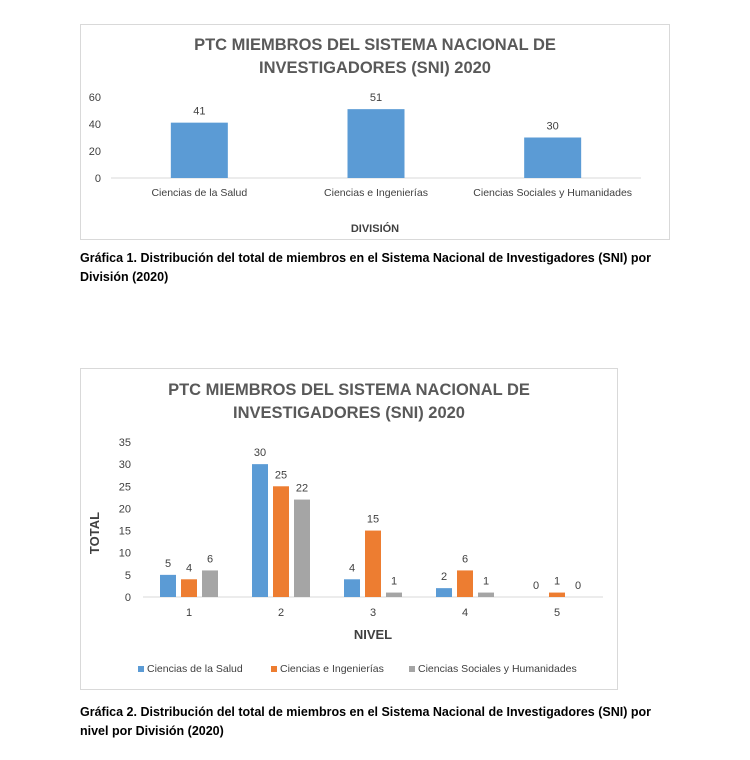 This screenshot has width=750, height=760. Describe the element at coordinates (128, 576) in the screenshot. I see `y-tick-label: 5` at that location.